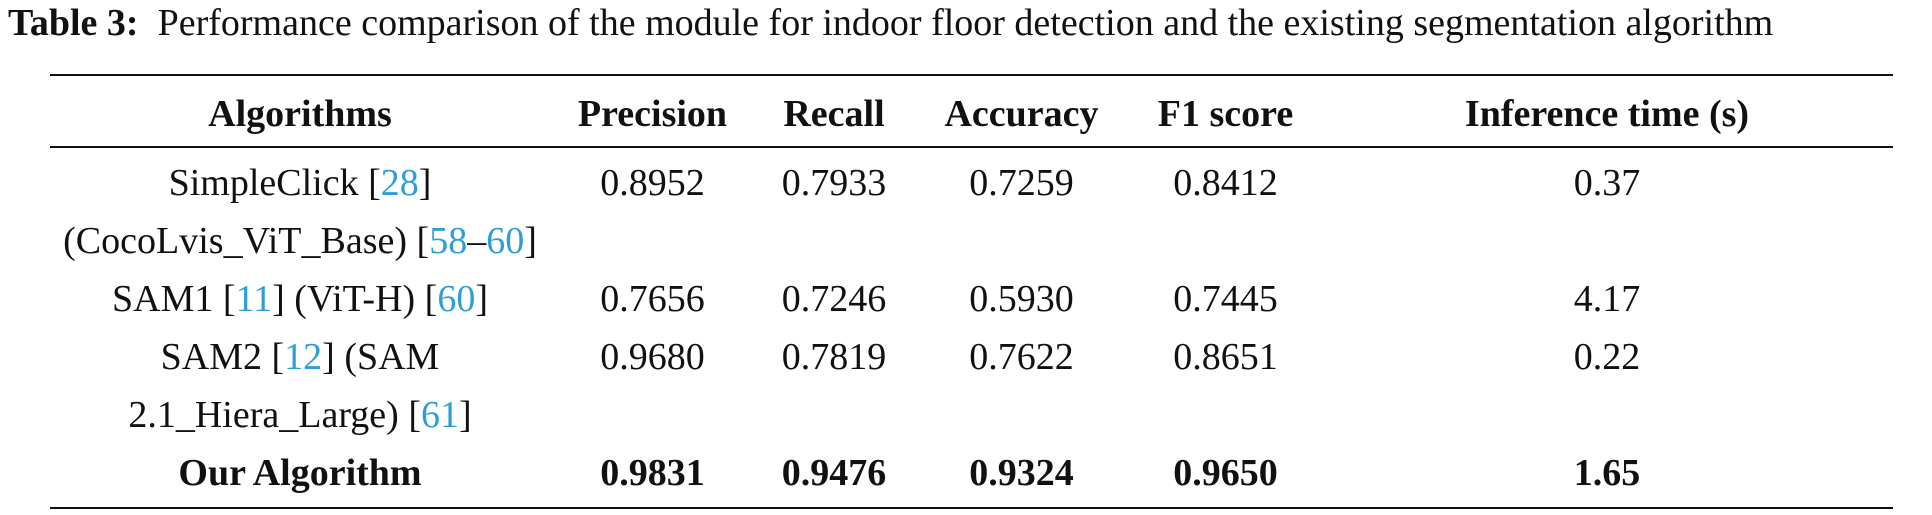 The image size is (1932, 515). Describe the element at coordinates (652, 183) in the screenshot. I see `precision-cell: 0.8952` at that location.